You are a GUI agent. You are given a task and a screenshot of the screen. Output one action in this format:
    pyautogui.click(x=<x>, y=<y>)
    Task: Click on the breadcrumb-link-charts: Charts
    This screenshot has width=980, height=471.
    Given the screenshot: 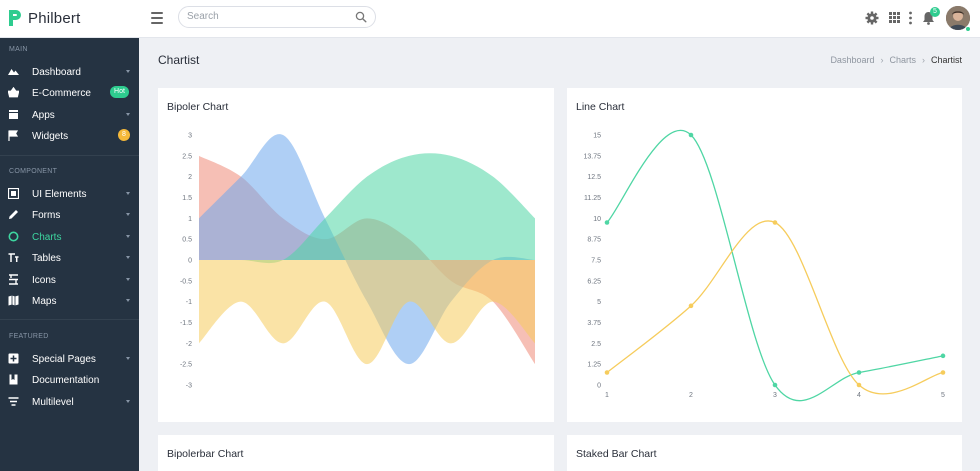 What is the action you would take?
    pyautogui.click(x=902, y=60)
    